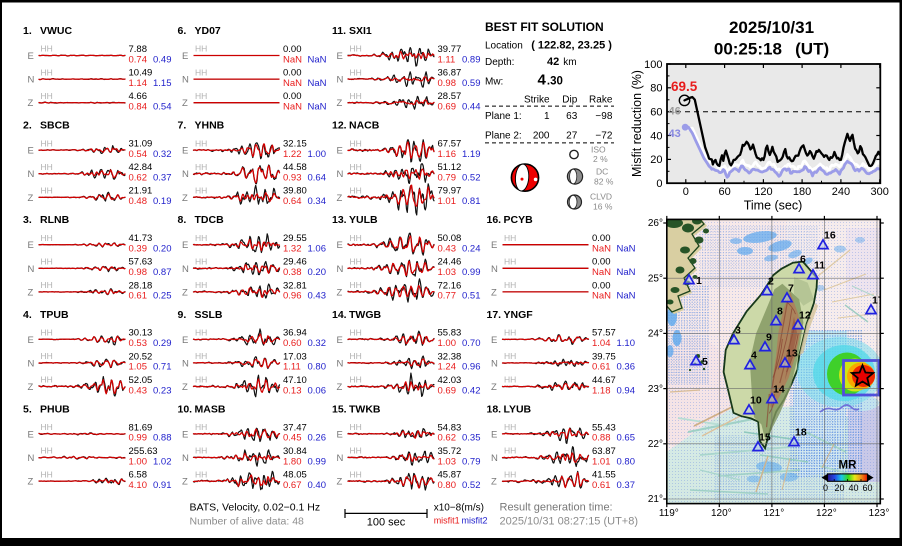  What do you see at coordinates (603, 116) in the screenshot?
I see `svg-text: −98` at bounding box center [603, 116].